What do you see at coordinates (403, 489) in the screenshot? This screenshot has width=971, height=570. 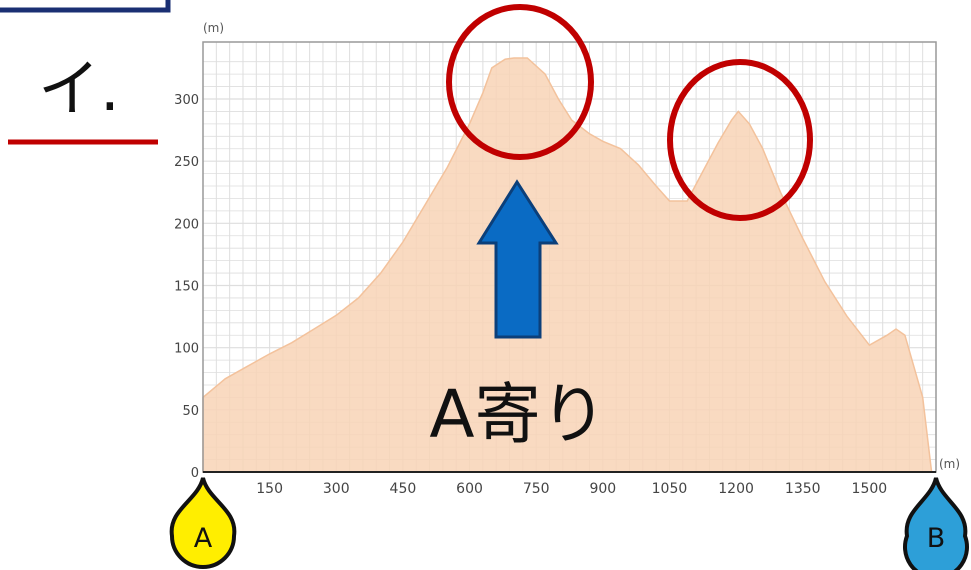 I see `x-tick-label: 450` at bounding box center [403, 489].